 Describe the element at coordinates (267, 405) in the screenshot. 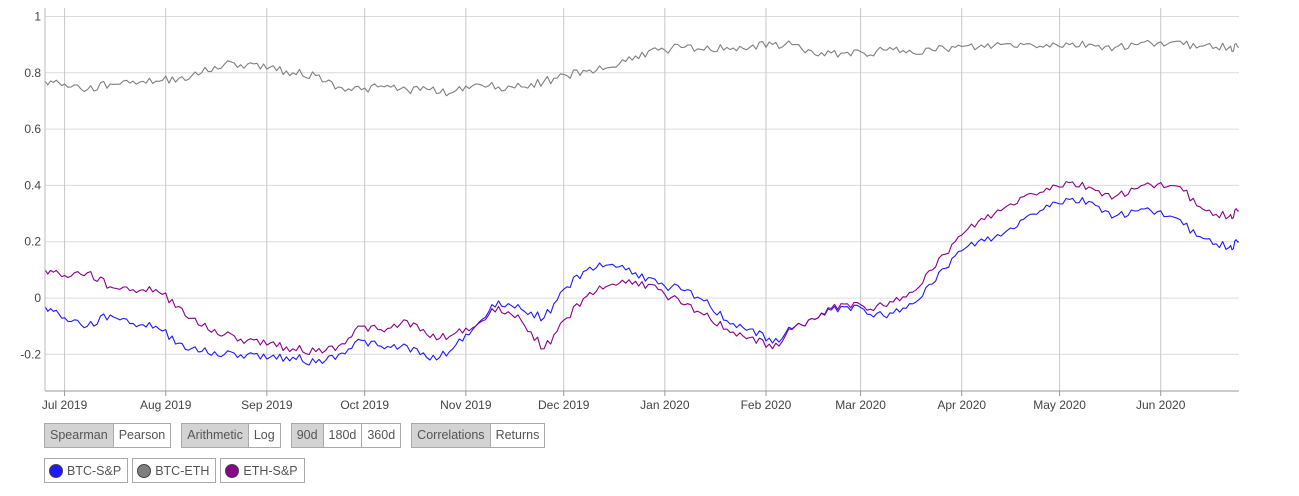

I see `x-tick-label: Sep 2019` at that location.